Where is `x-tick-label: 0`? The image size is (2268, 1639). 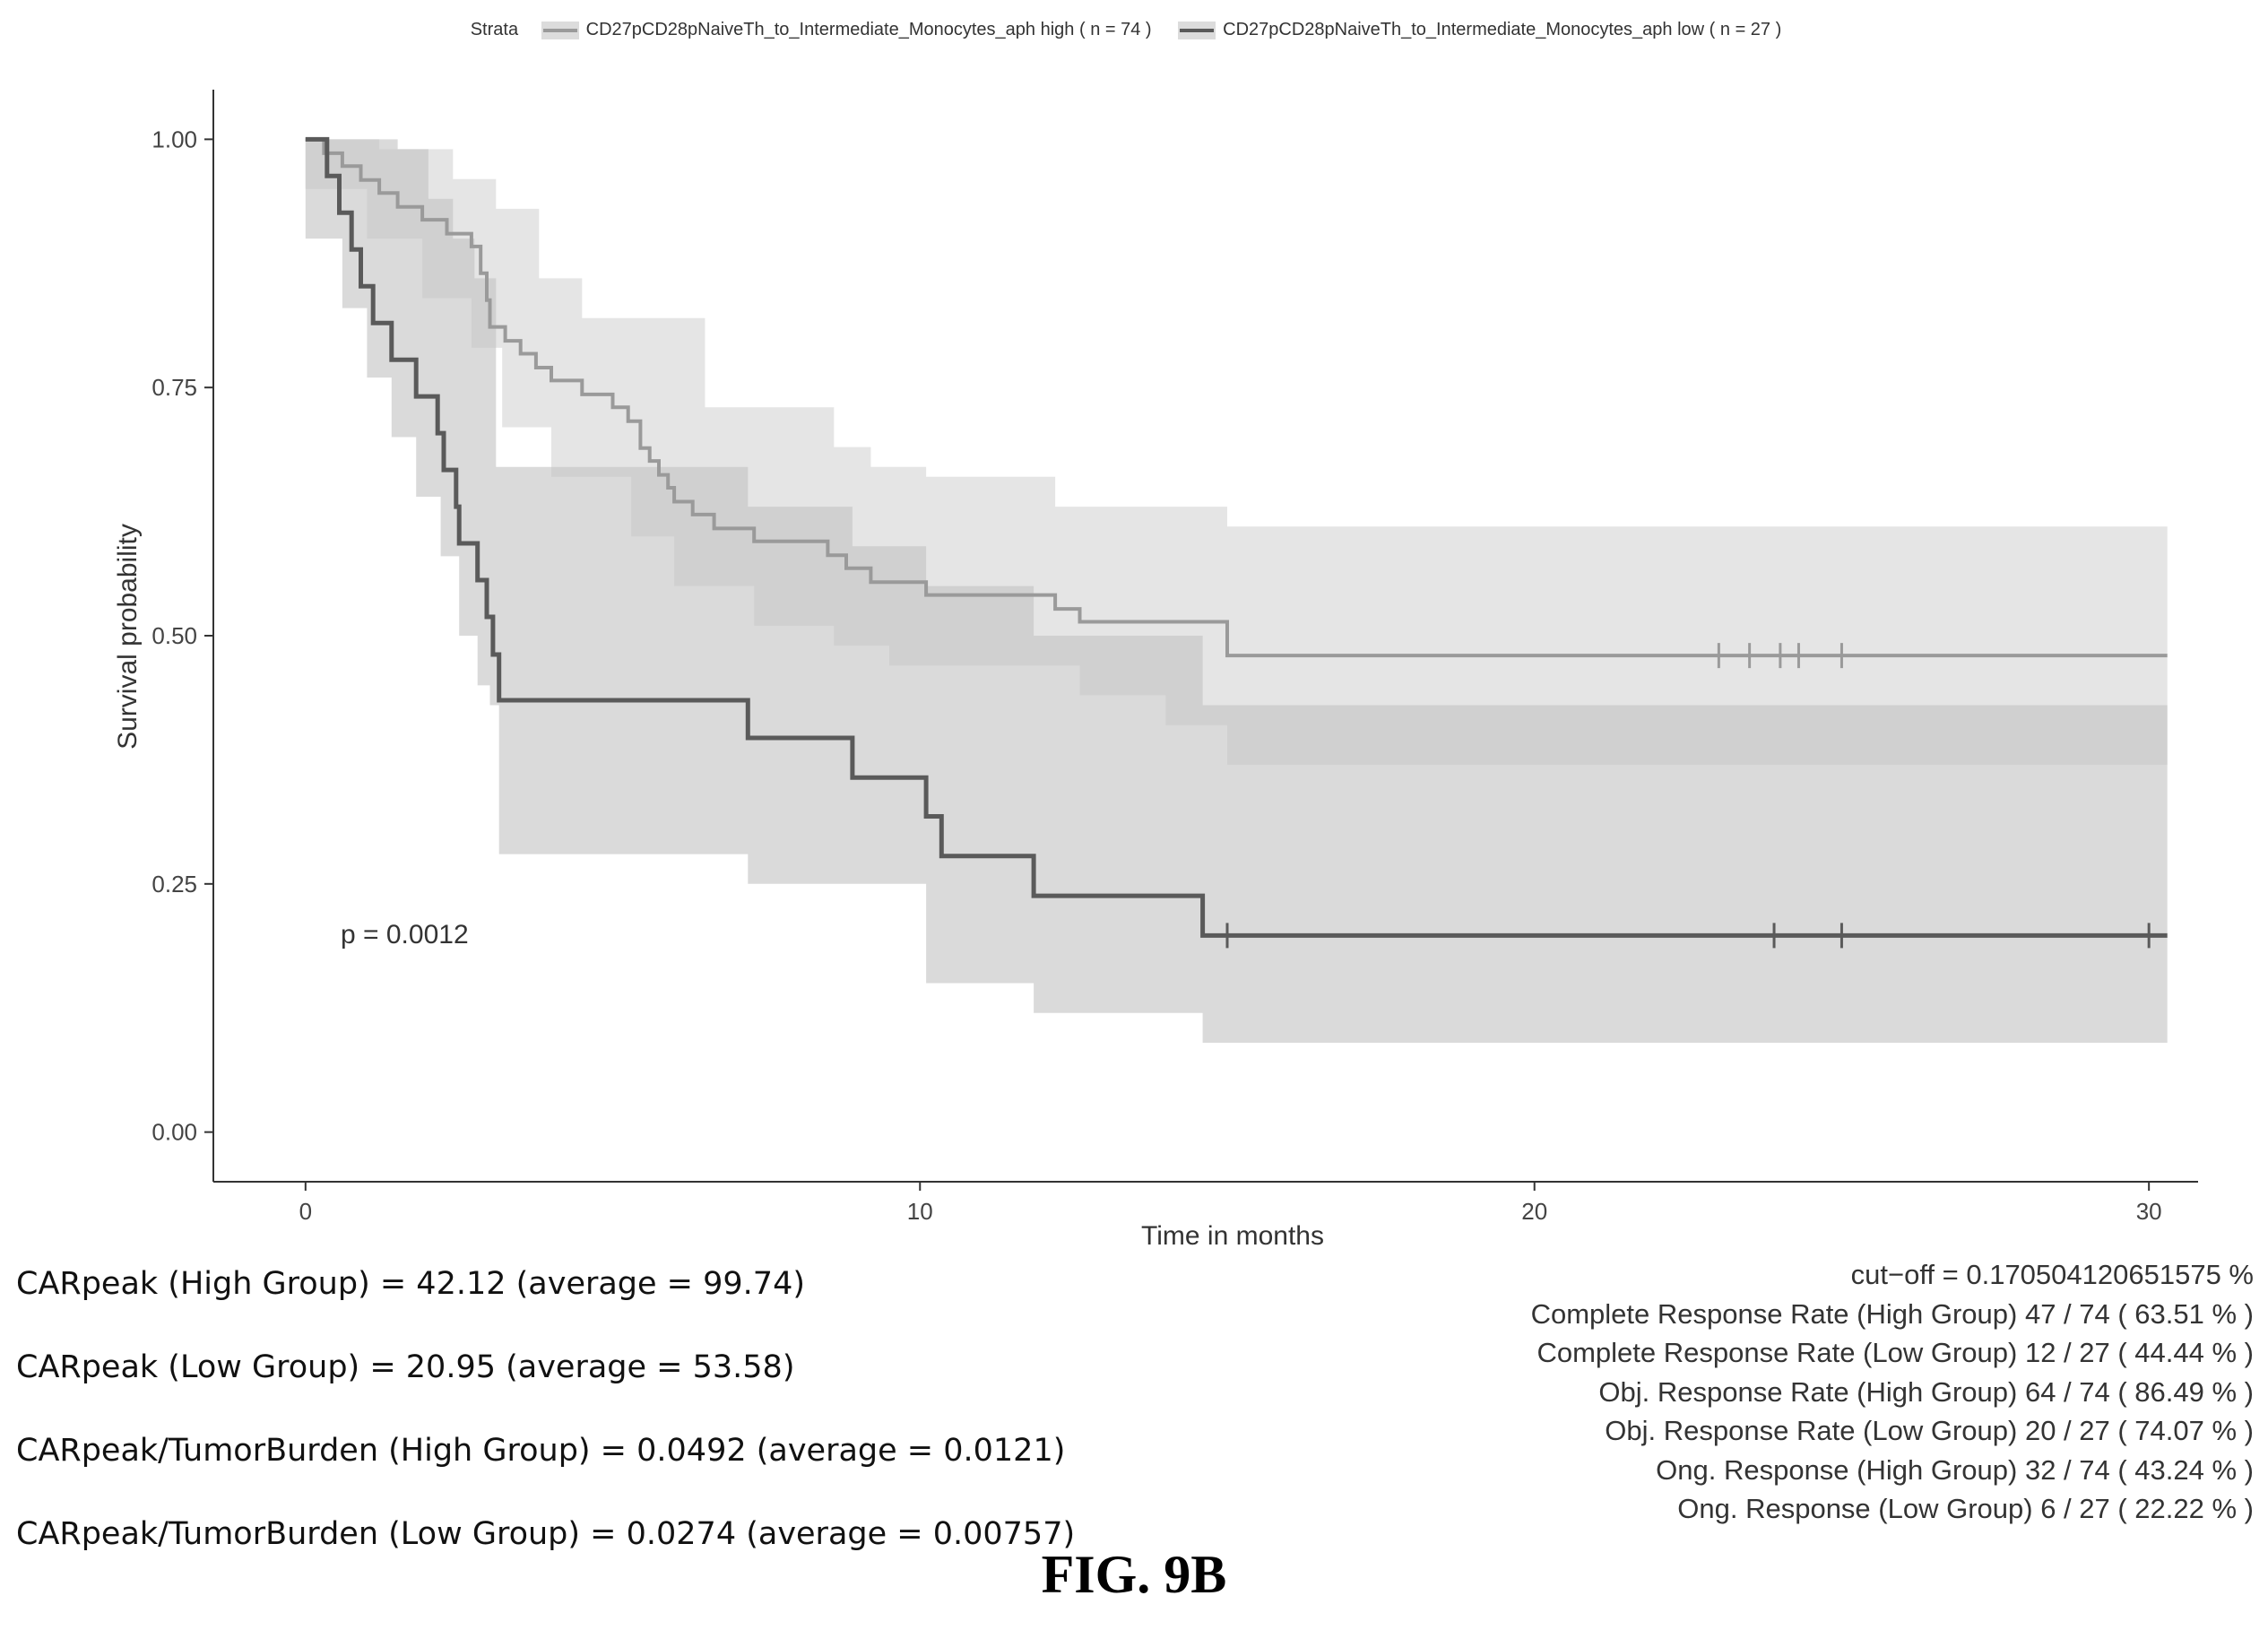 x-tick-label: 0 is located at coordinates (305, 1211).